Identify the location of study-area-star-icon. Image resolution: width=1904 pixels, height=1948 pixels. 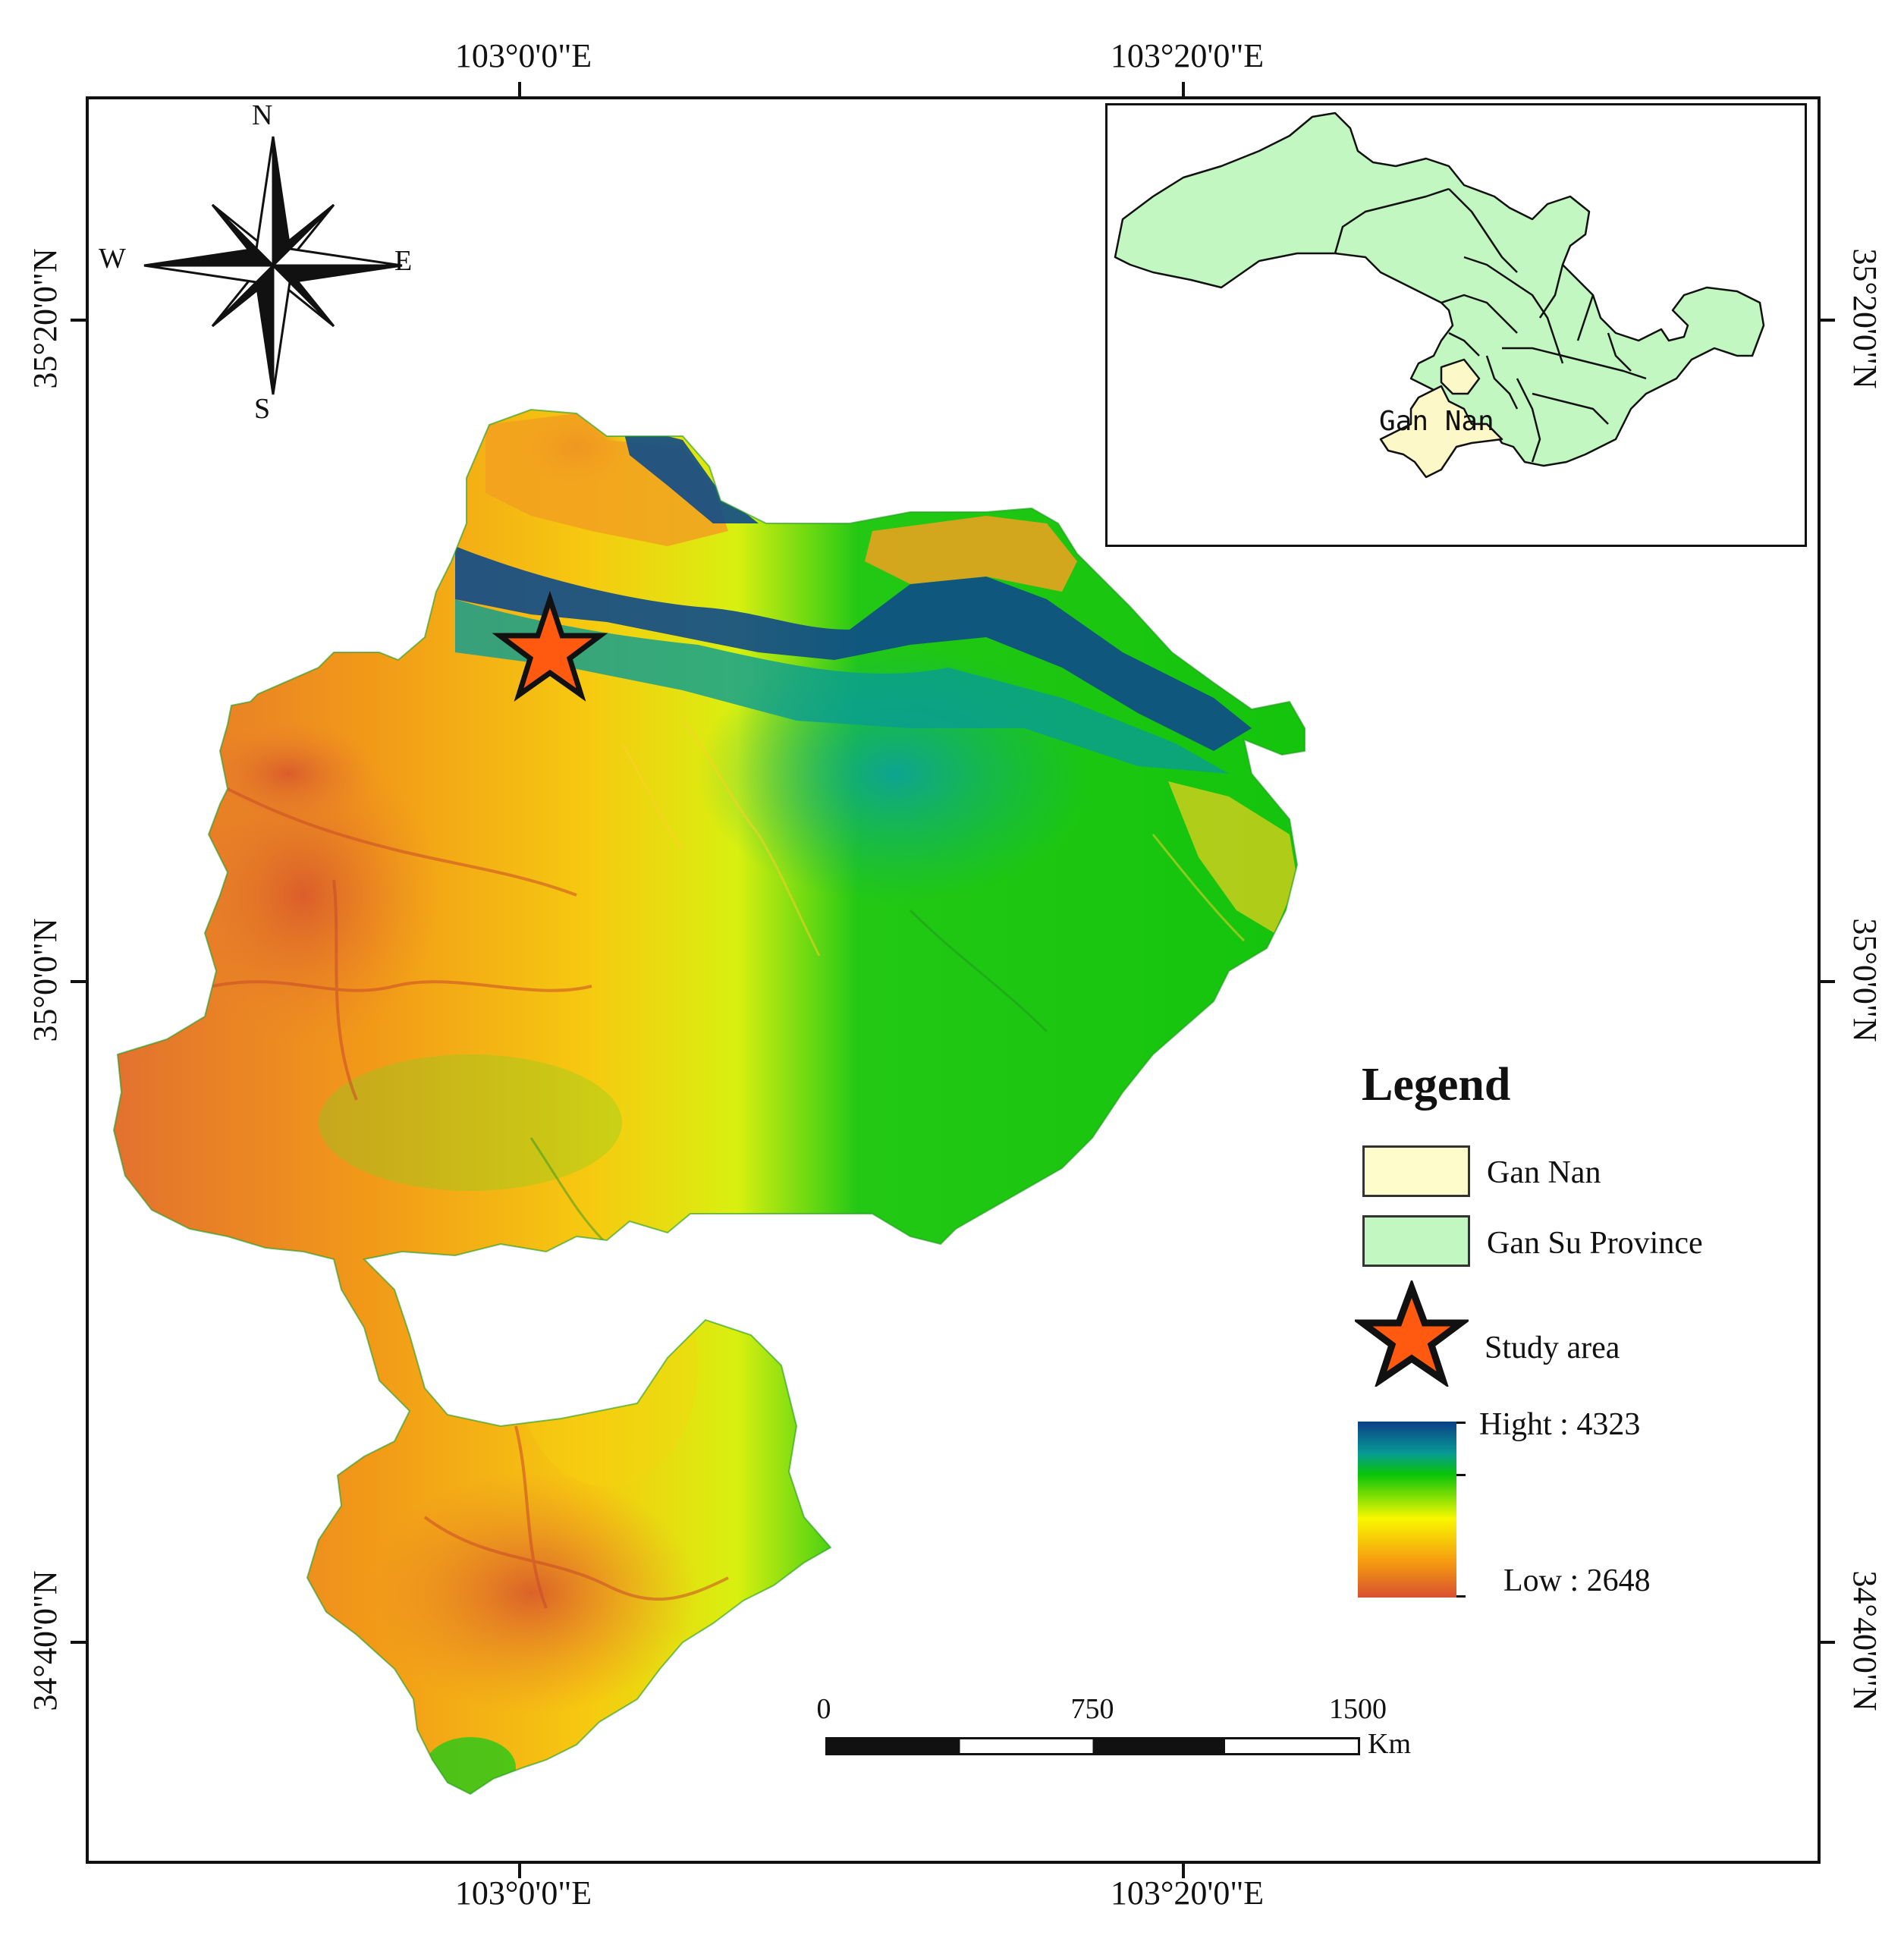
(550, 646).